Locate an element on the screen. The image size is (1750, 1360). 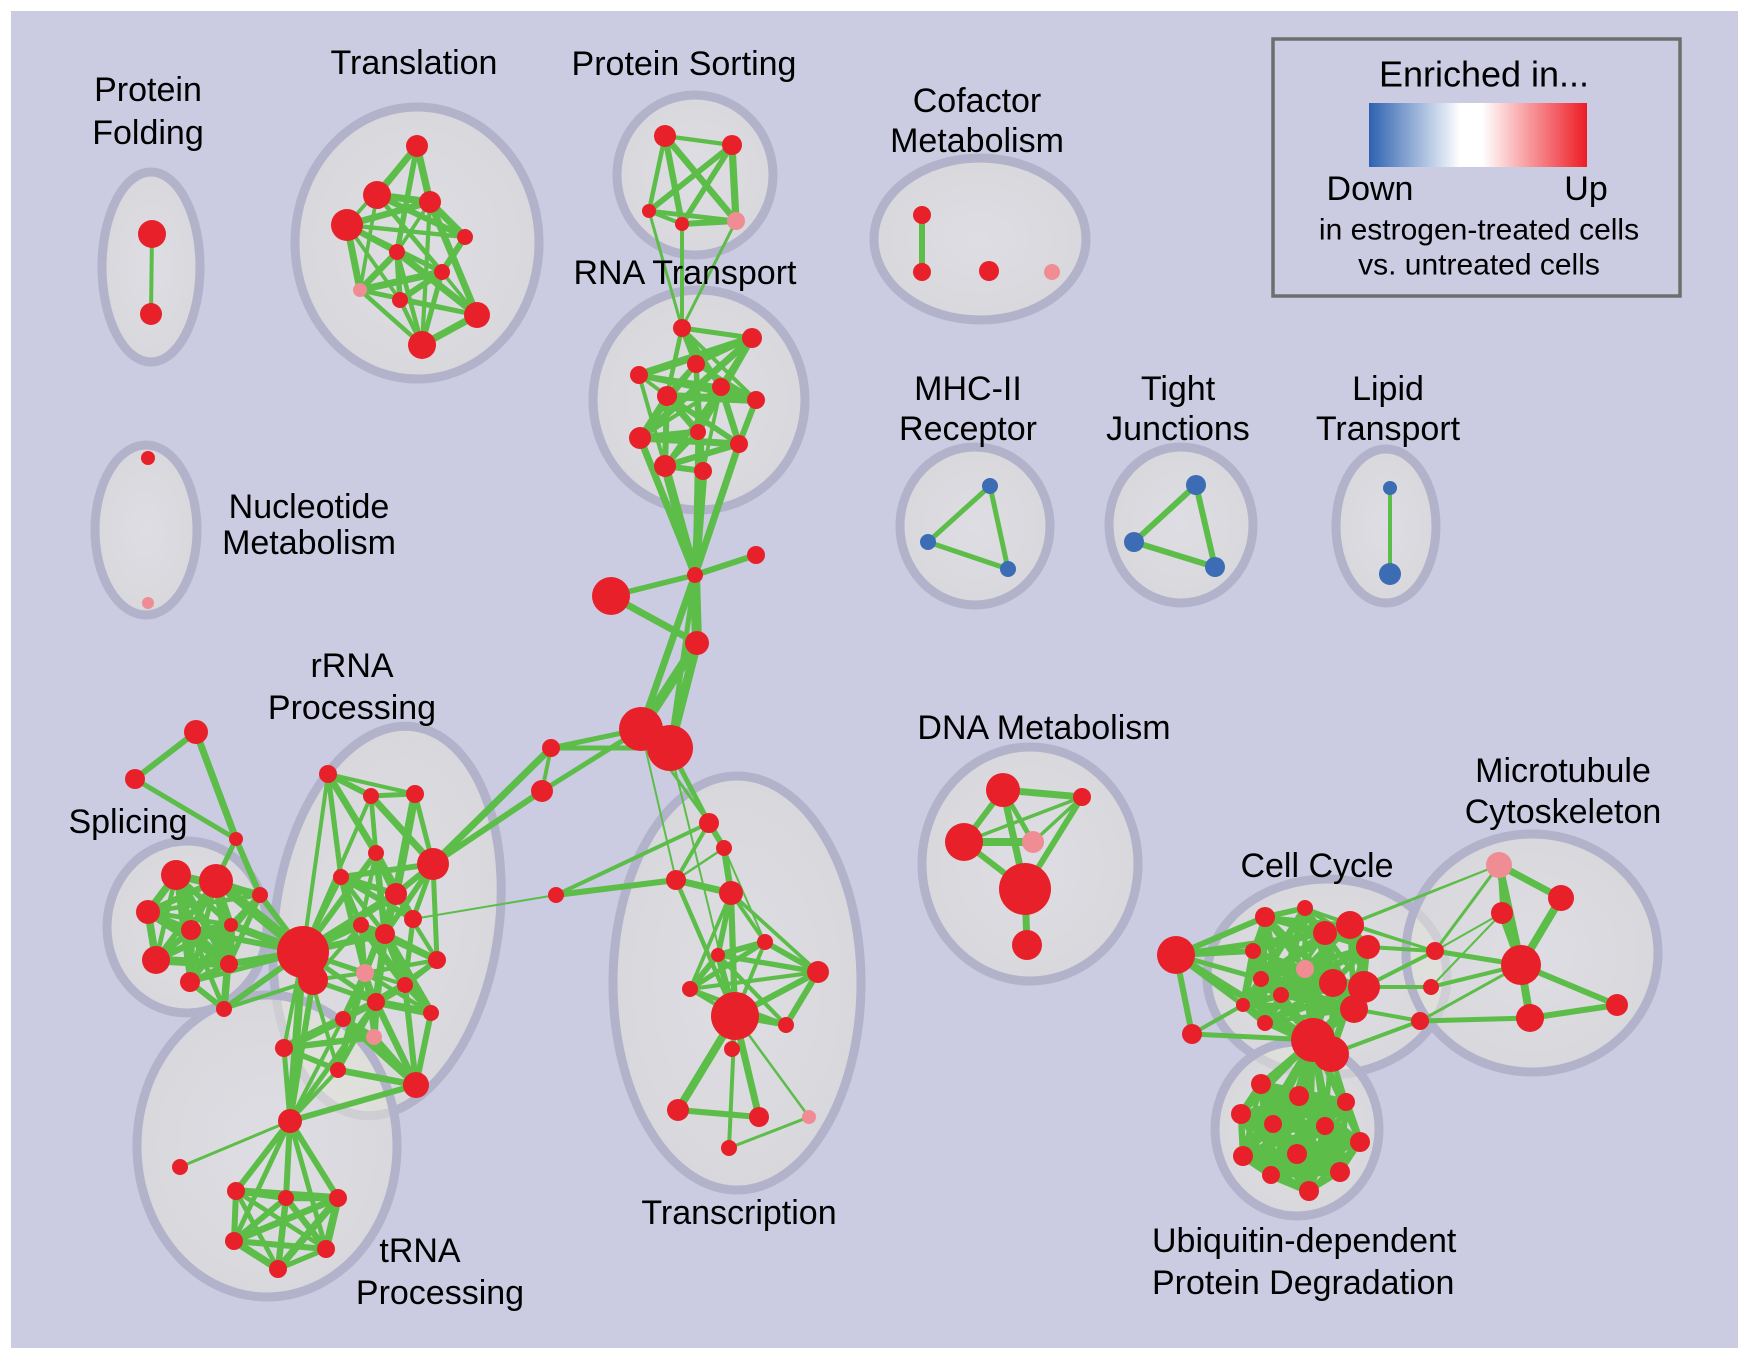
svg-text: Nucleotide is located at coordinates (309, 507).